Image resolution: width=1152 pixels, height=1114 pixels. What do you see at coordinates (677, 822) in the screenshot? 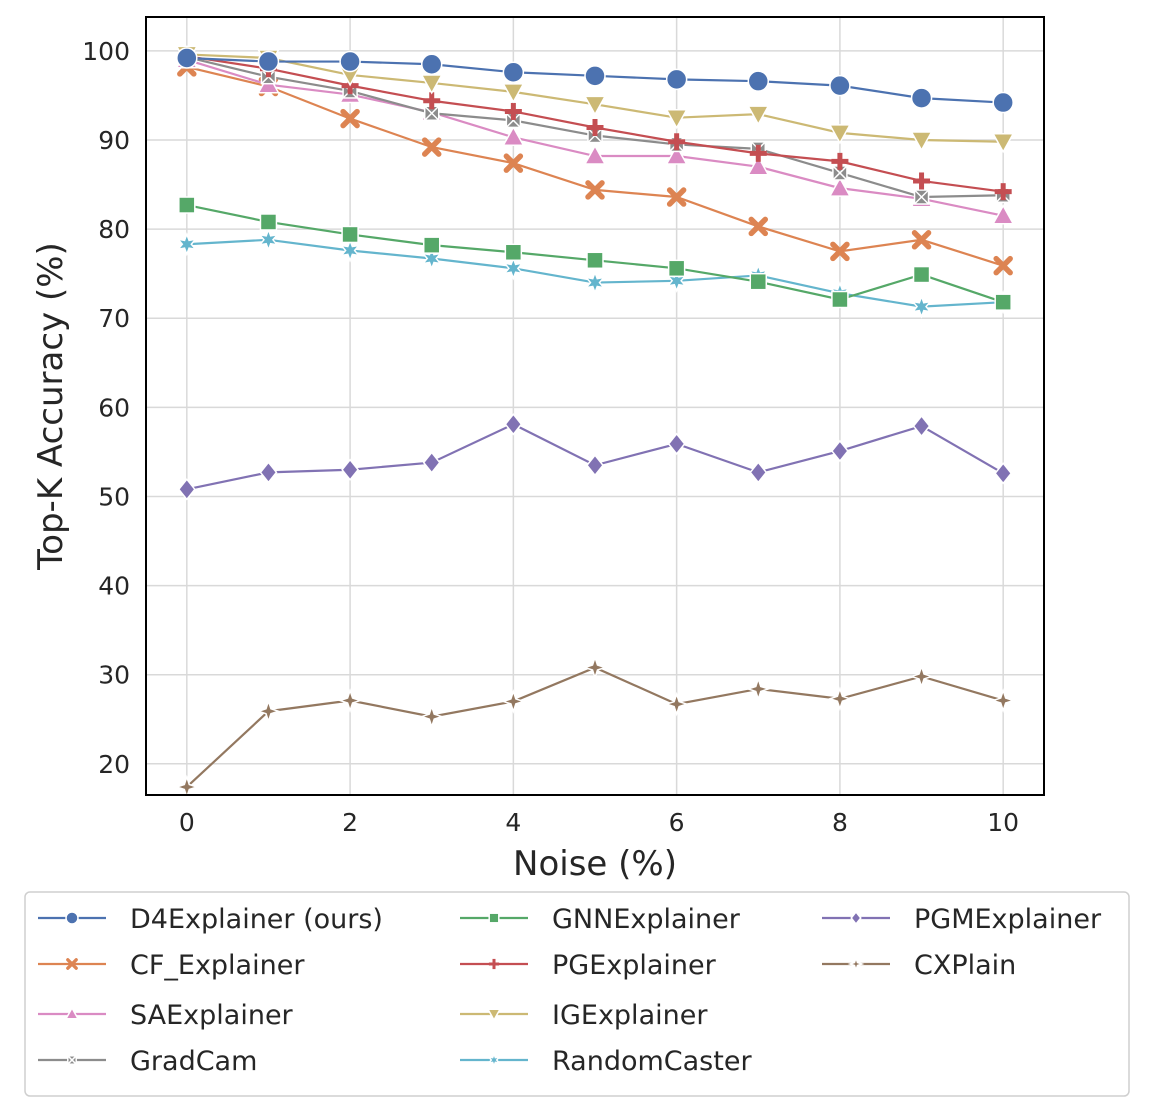
I see `x-tick-label: 6` at bounding box center [677, 822].